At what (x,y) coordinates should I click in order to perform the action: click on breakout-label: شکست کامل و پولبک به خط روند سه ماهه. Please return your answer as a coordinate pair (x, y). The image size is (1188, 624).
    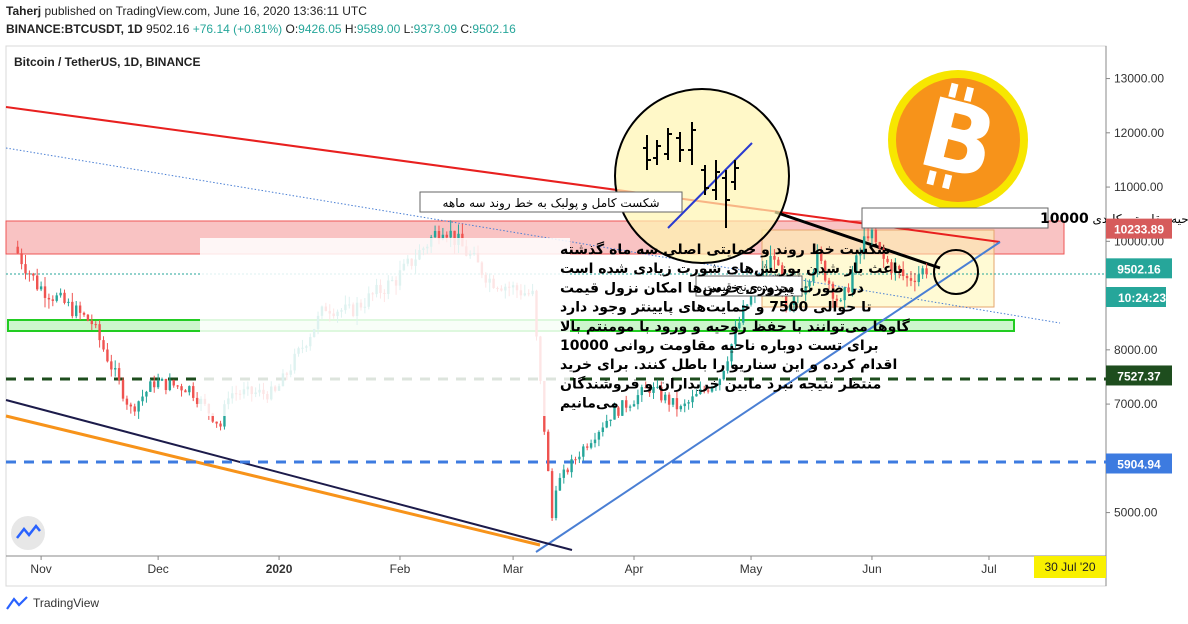
    Looking at the image, I should click on (550, 203).